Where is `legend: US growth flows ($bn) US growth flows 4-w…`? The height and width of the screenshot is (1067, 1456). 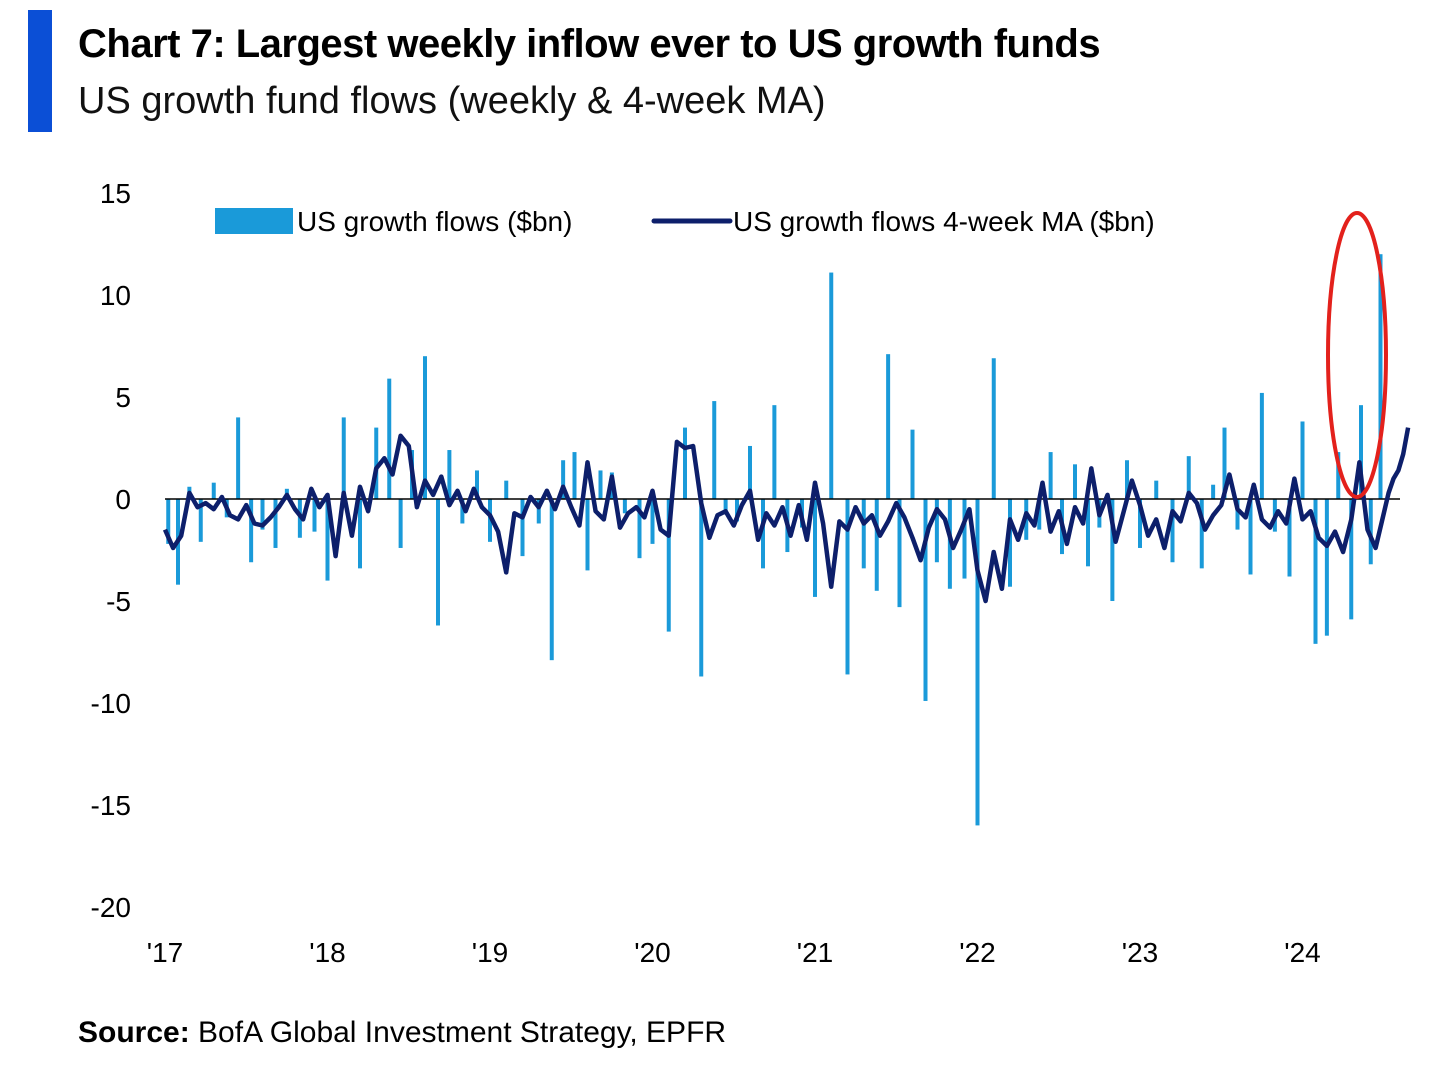
legend: US growth flows ($bn) US growth flows 4-w… is located at coordinates (685, 221).